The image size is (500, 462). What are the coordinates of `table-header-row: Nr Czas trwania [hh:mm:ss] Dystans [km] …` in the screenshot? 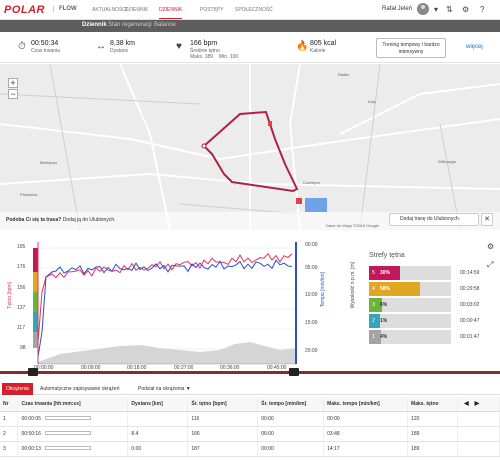 It's located at (250, 404).